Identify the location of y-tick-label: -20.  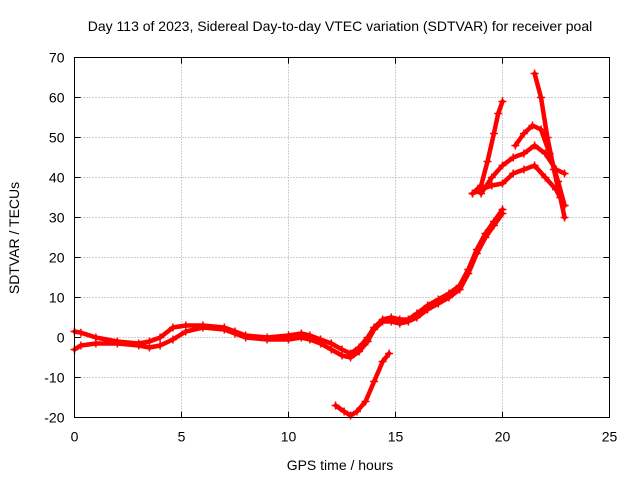
(54, 418).